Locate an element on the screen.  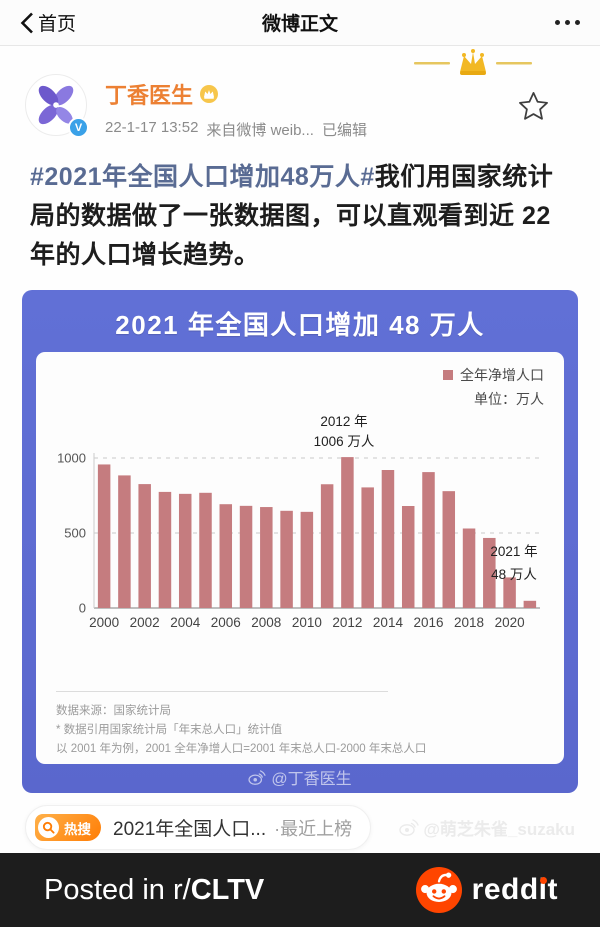
post-text: 我们用国家统计局的数据做了一张数据图，可以直观看到近 22 年的人口增长趋势。 is located at coordinates (292, 216).